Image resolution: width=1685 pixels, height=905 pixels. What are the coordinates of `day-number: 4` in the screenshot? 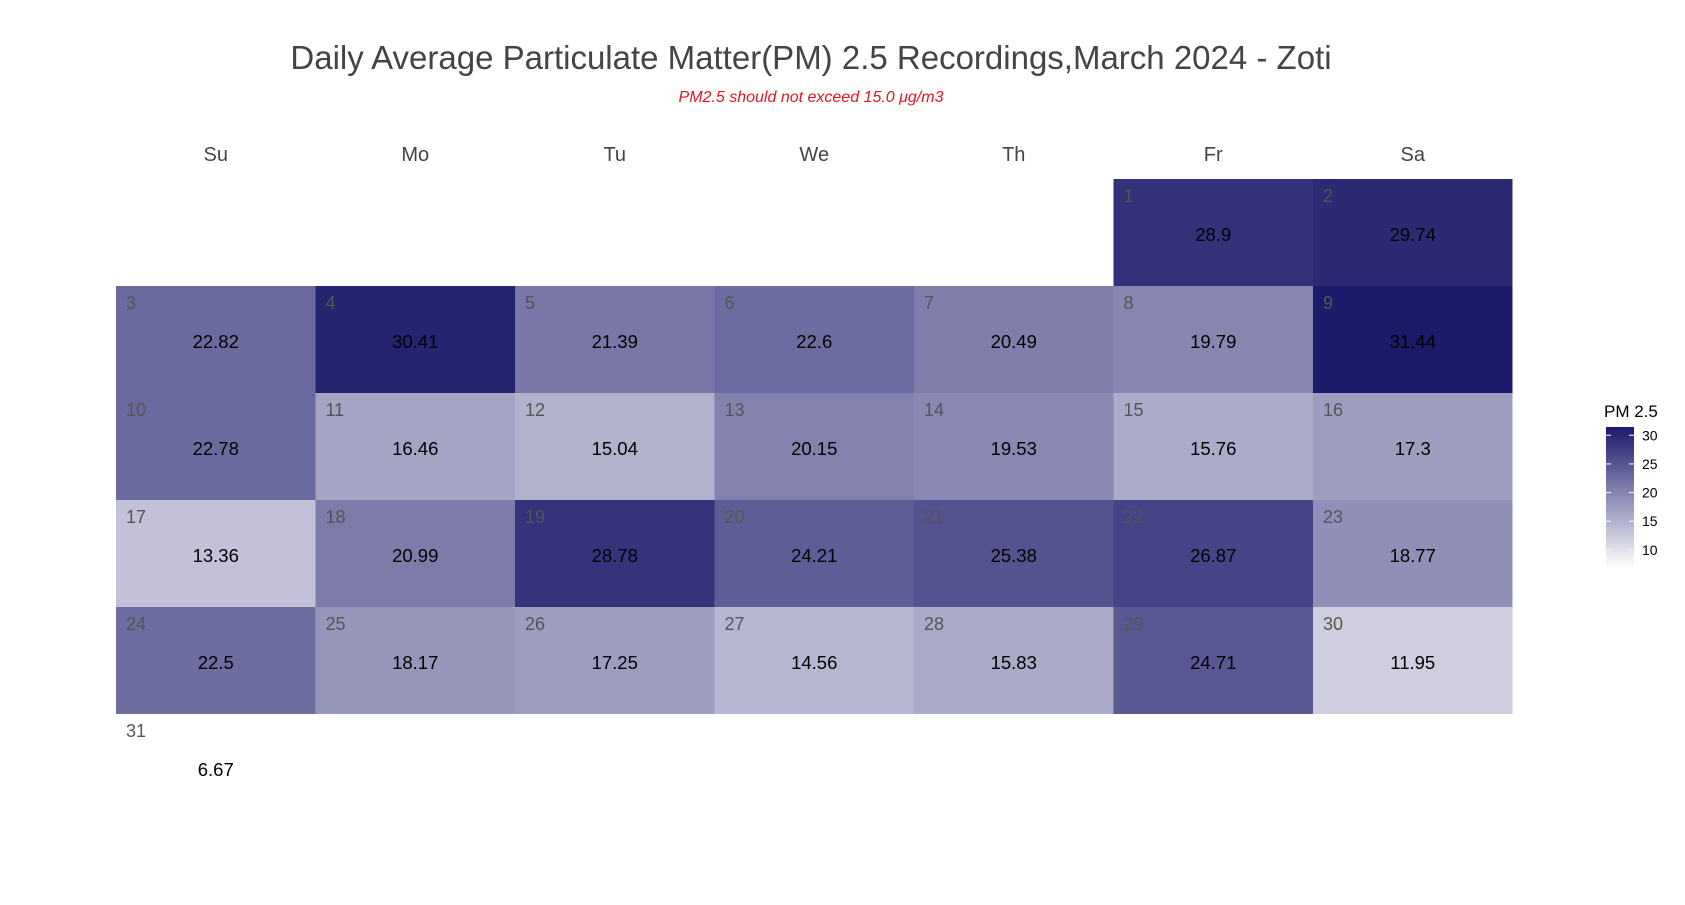 It's located at (331, 303).